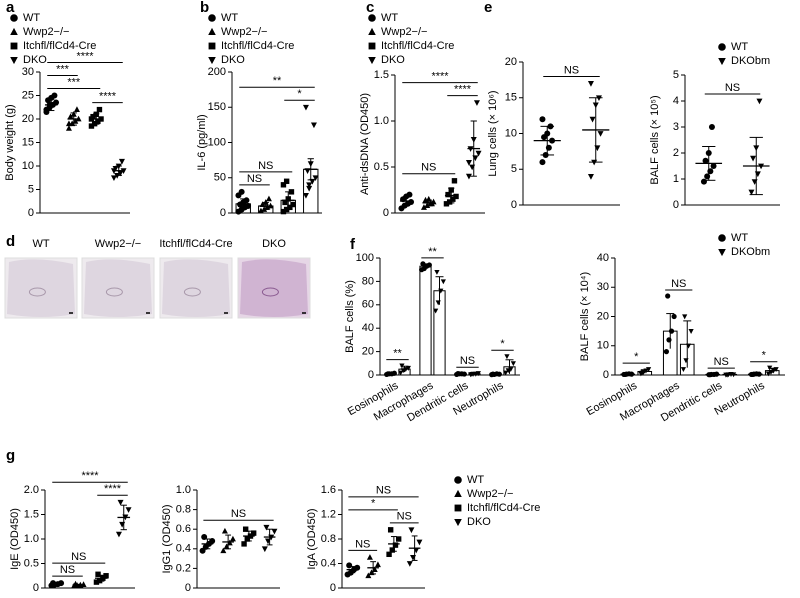 The width and height of the screenshot is (800, 598). What do you see at coordinates (493, 133) in the screenshot?
I see `y-axis-label: Lung cells (× 10⁶)` at bounding box center [493, 133].